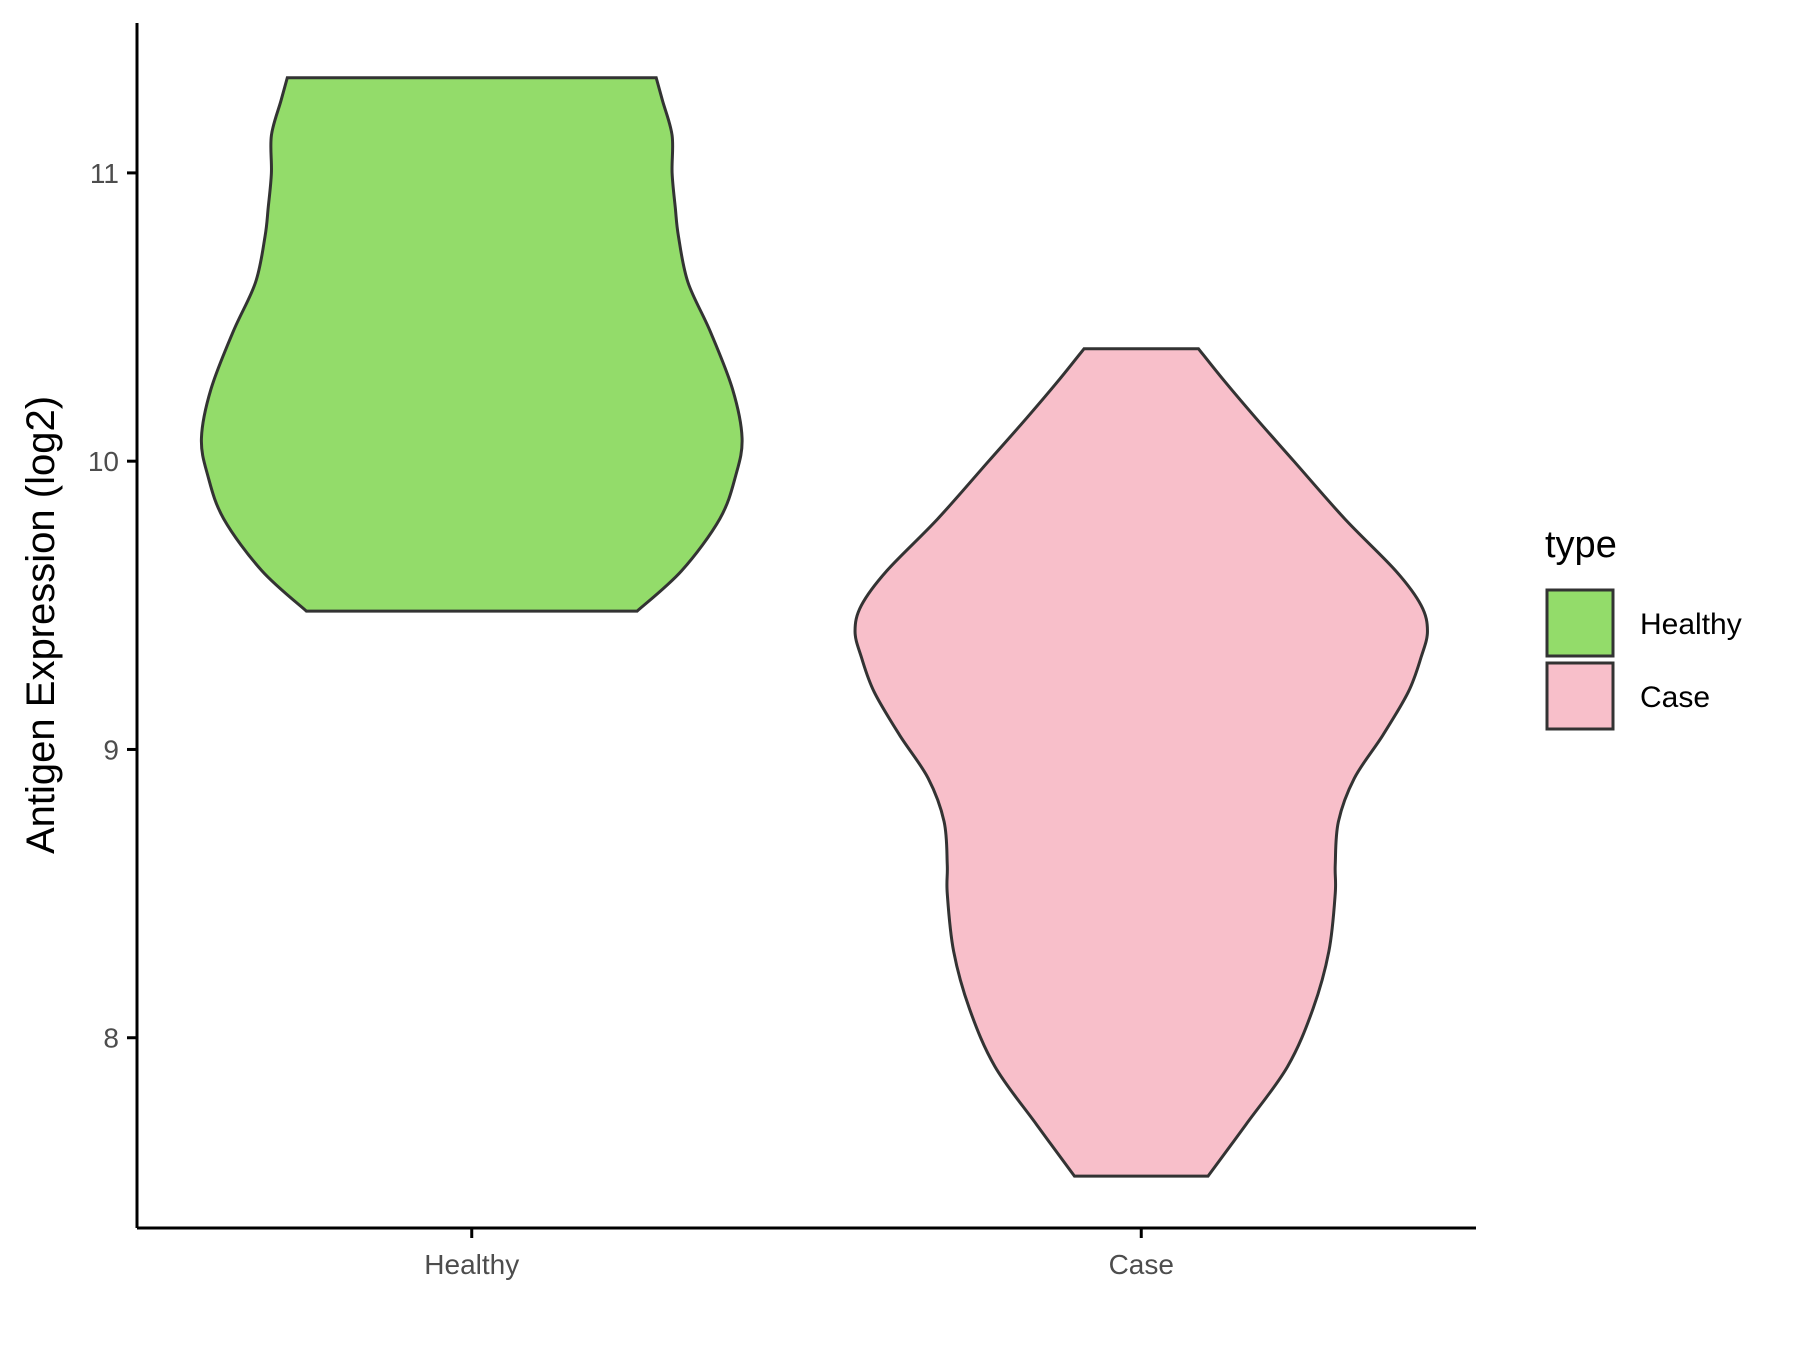 The image size is (1800, 1350). What do you see at coordinates (41, 625) in the screenshot?
I see `y-axis-title: Antigen Expression (log2)` at bounding box center [41, 625].